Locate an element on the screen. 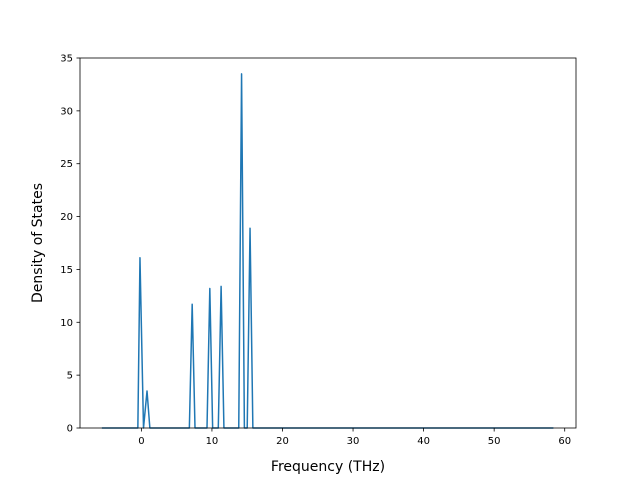 This screenshot has height=485, width=640. y-tick-label: 15 is located at coordinates (66, 270).